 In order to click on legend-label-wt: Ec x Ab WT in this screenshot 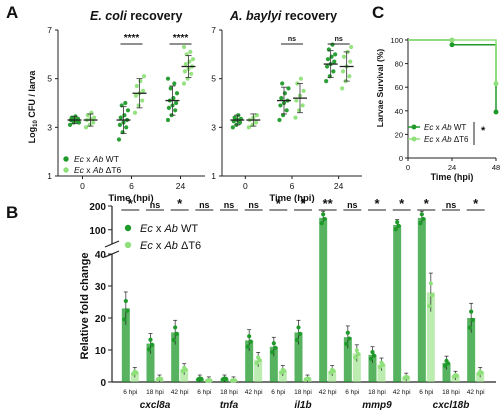, I will do `click(96, 159)`.